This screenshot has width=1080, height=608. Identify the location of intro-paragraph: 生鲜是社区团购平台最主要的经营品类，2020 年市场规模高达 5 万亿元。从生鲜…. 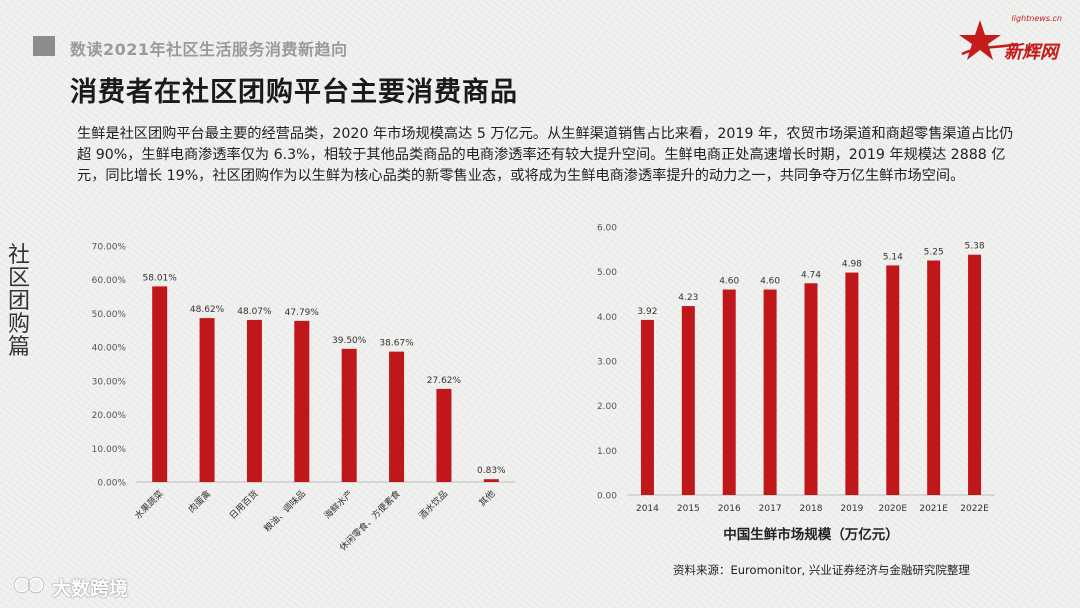
(545, 155).